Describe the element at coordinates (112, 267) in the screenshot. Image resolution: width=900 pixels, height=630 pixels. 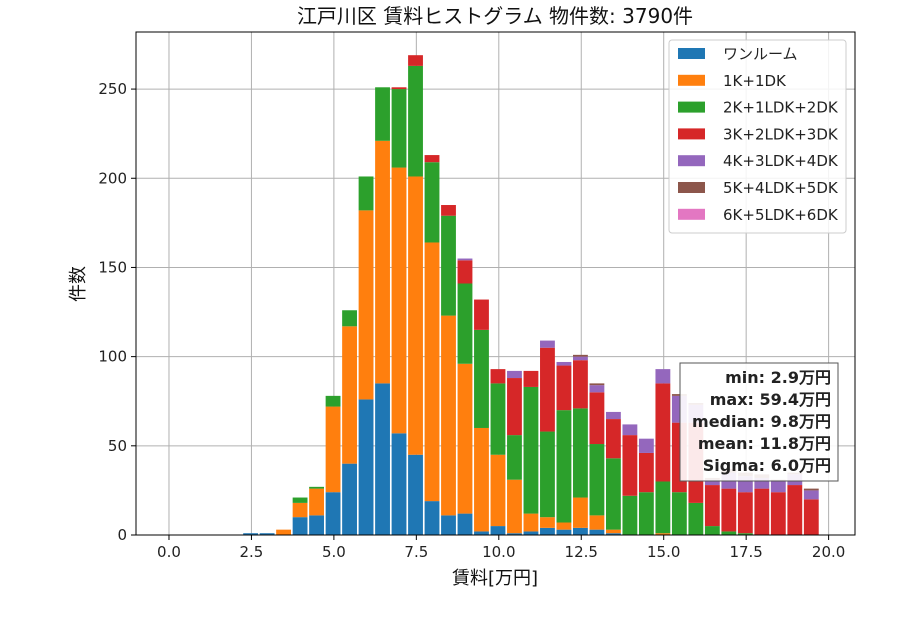
I see `y-tick-label: 150` at that location.